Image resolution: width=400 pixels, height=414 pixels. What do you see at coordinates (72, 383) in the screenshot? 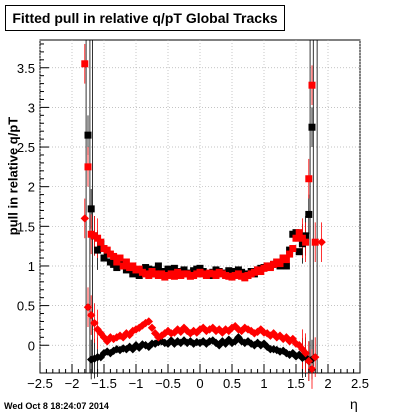
I see `x-tick-label: −2` at bounding box center [72, 383].